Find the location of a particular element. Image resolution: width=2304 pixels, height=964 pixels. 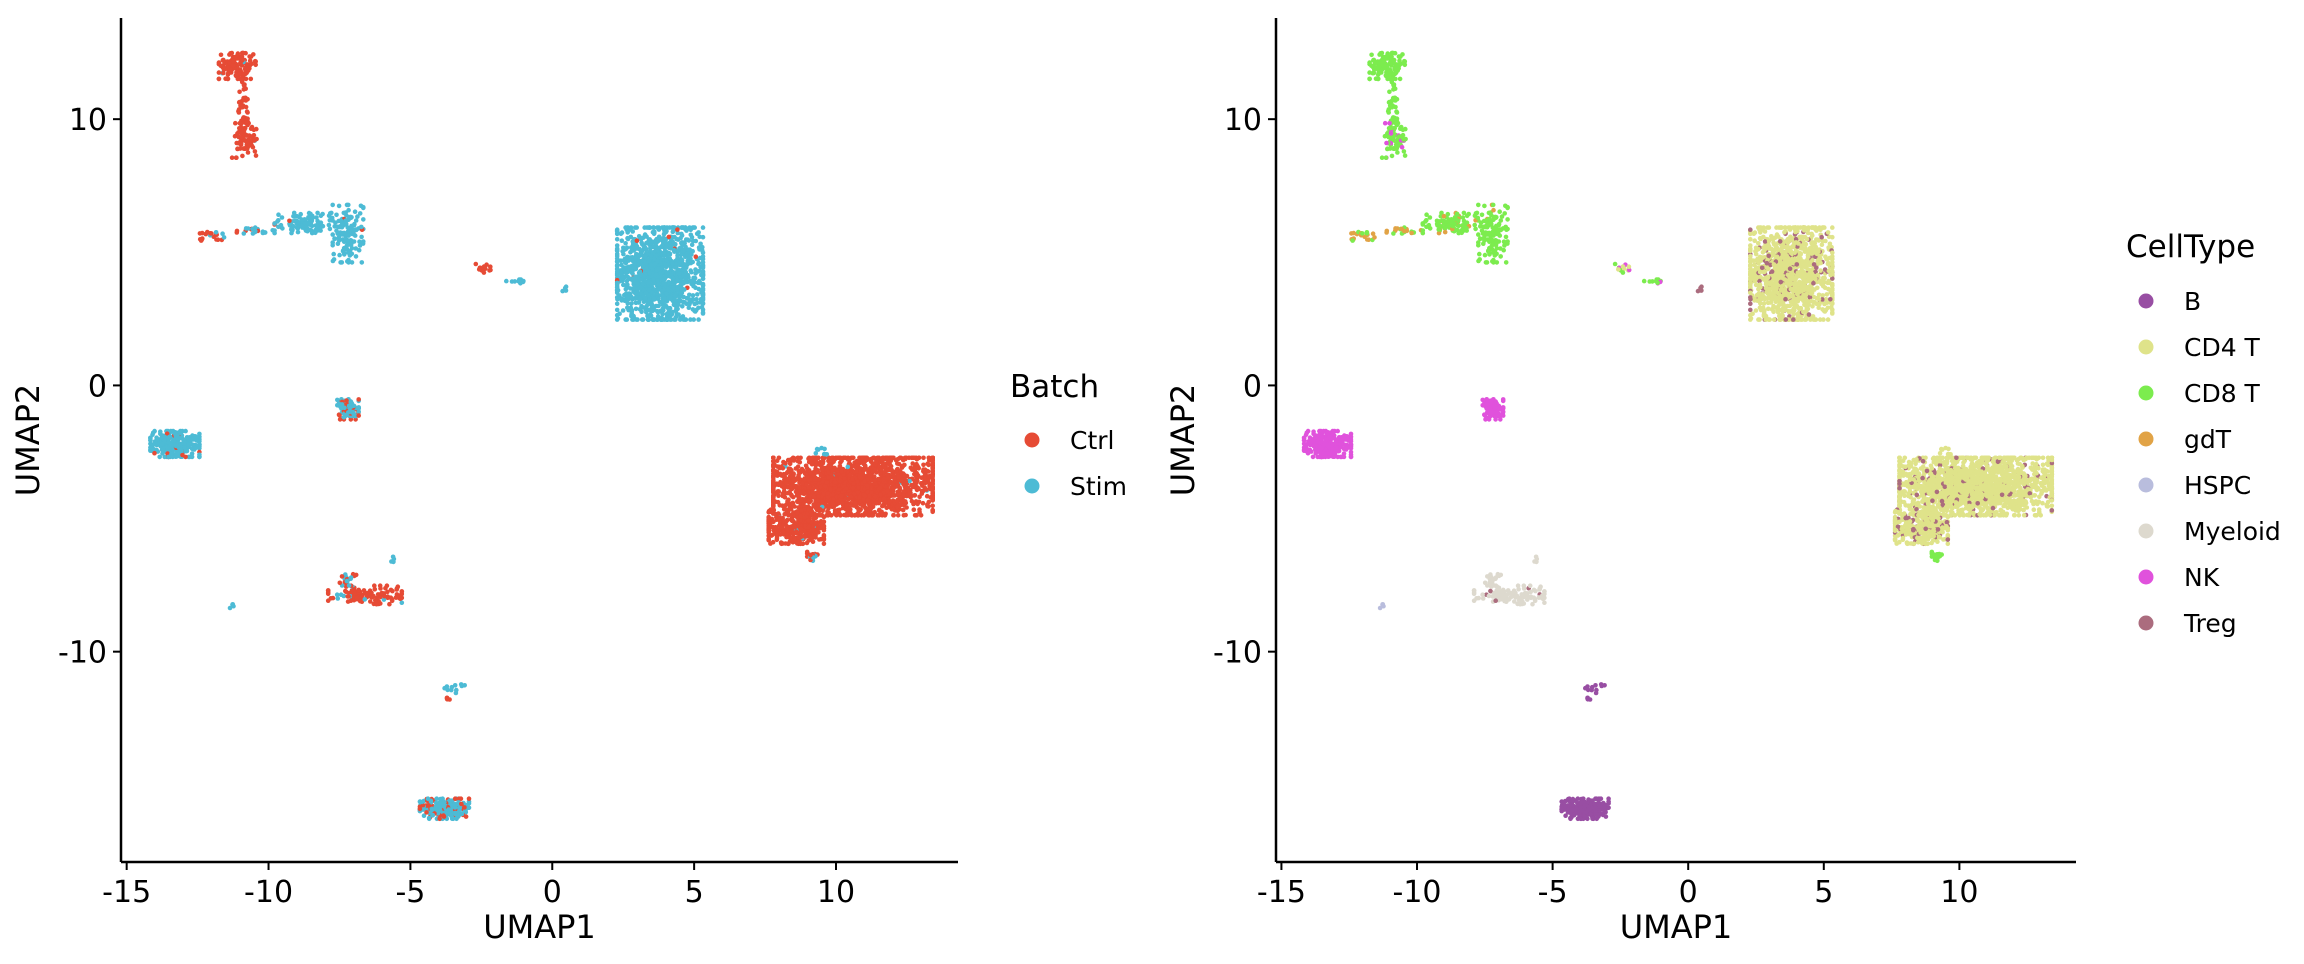

legend-title: Batch is located at coordinates (1054, 387).